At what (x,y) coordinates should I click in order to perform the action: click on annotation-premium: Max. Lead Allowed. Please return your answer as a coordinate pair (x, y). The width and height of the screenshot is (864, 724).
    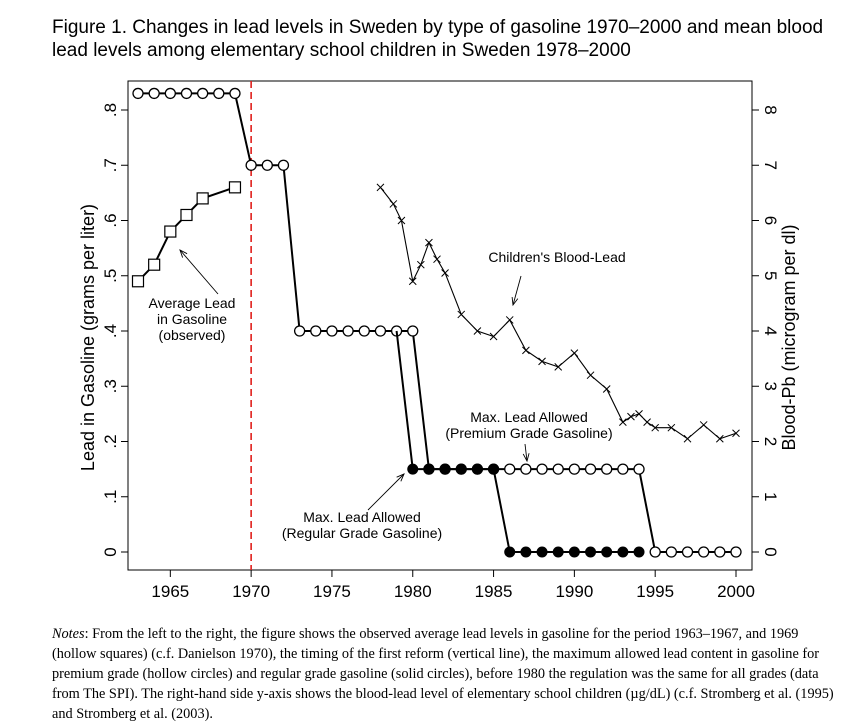
    Looking at the image, I should click on (529, 417).